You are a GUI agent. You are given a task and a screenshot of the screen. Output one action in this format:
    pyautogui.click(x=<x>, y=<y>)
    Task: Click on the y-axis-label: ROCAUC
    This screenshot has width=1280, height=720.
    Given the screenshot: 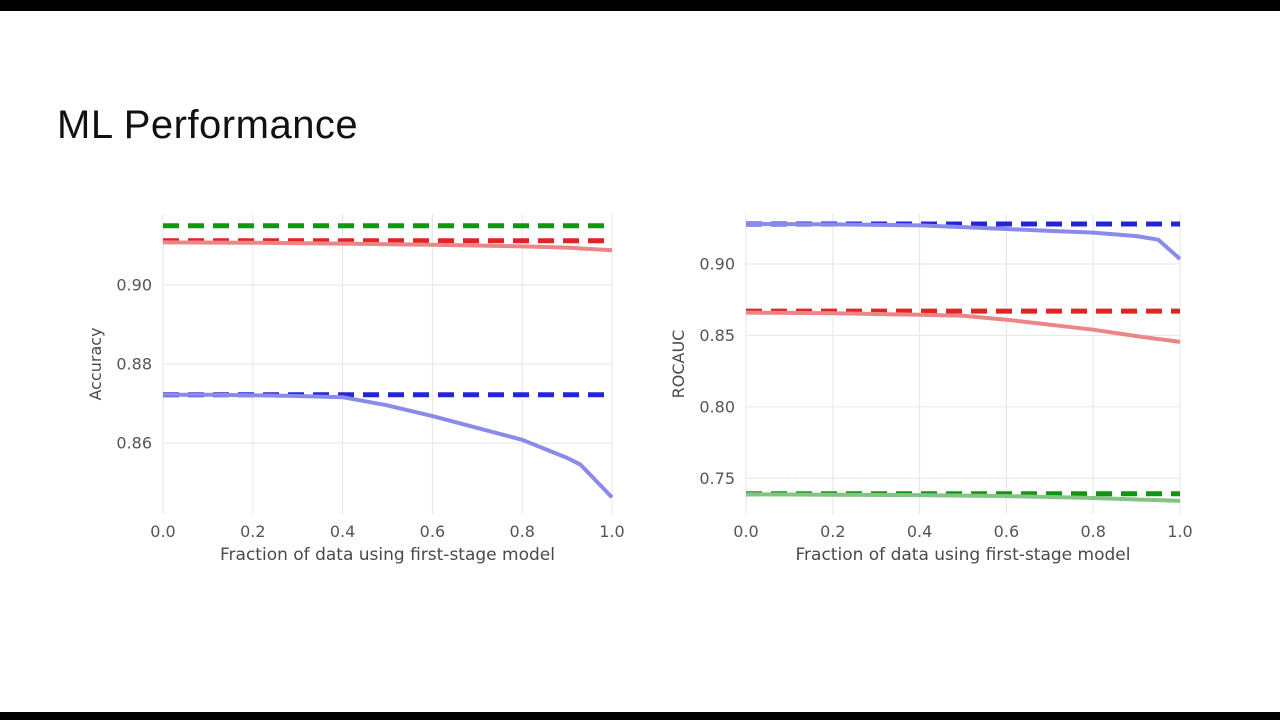 What is the action you would take?
    pyautogui.click(x=678, y=364)
    